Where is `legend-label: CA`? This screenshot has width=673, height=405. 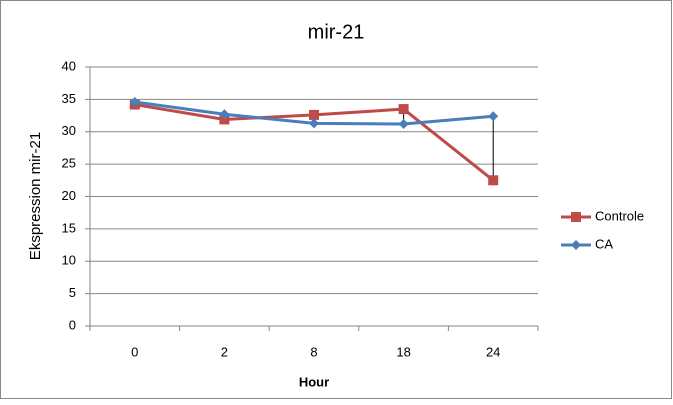 legend-label: CA is located at coordinates (604, 243).